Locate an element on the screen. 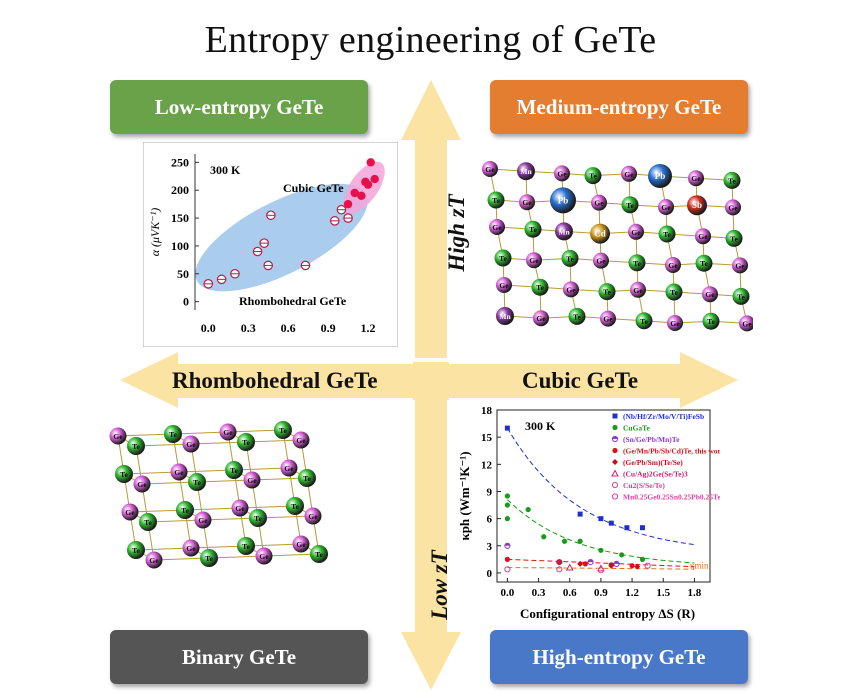 The image size is (861, 692). kappa-ytick-label: 18 is located at coordinates (487, 411).